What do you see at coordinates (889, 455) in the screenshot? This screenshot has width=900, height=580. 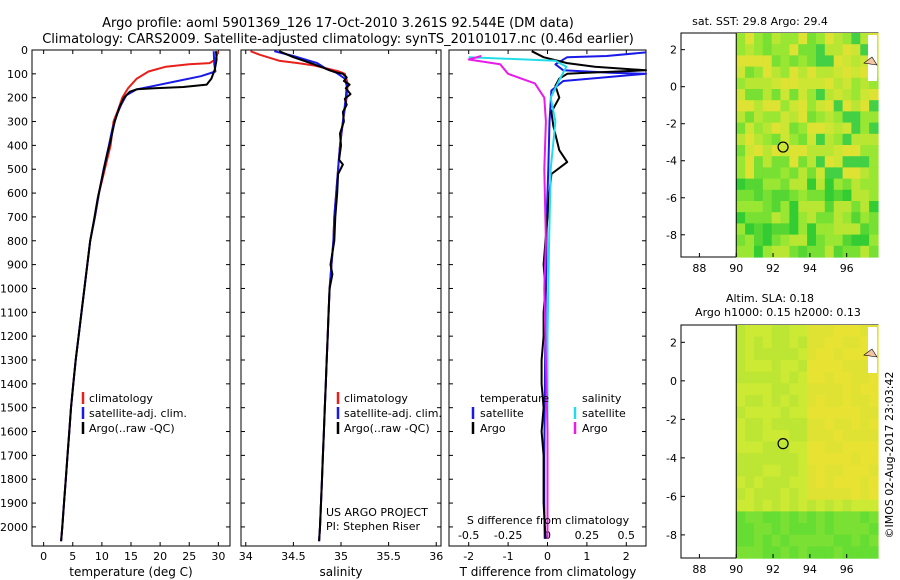 I see `credit-timestamp: ©IMOS 02-Aug-2017 23:03:42` at bounding box center [889, 455].